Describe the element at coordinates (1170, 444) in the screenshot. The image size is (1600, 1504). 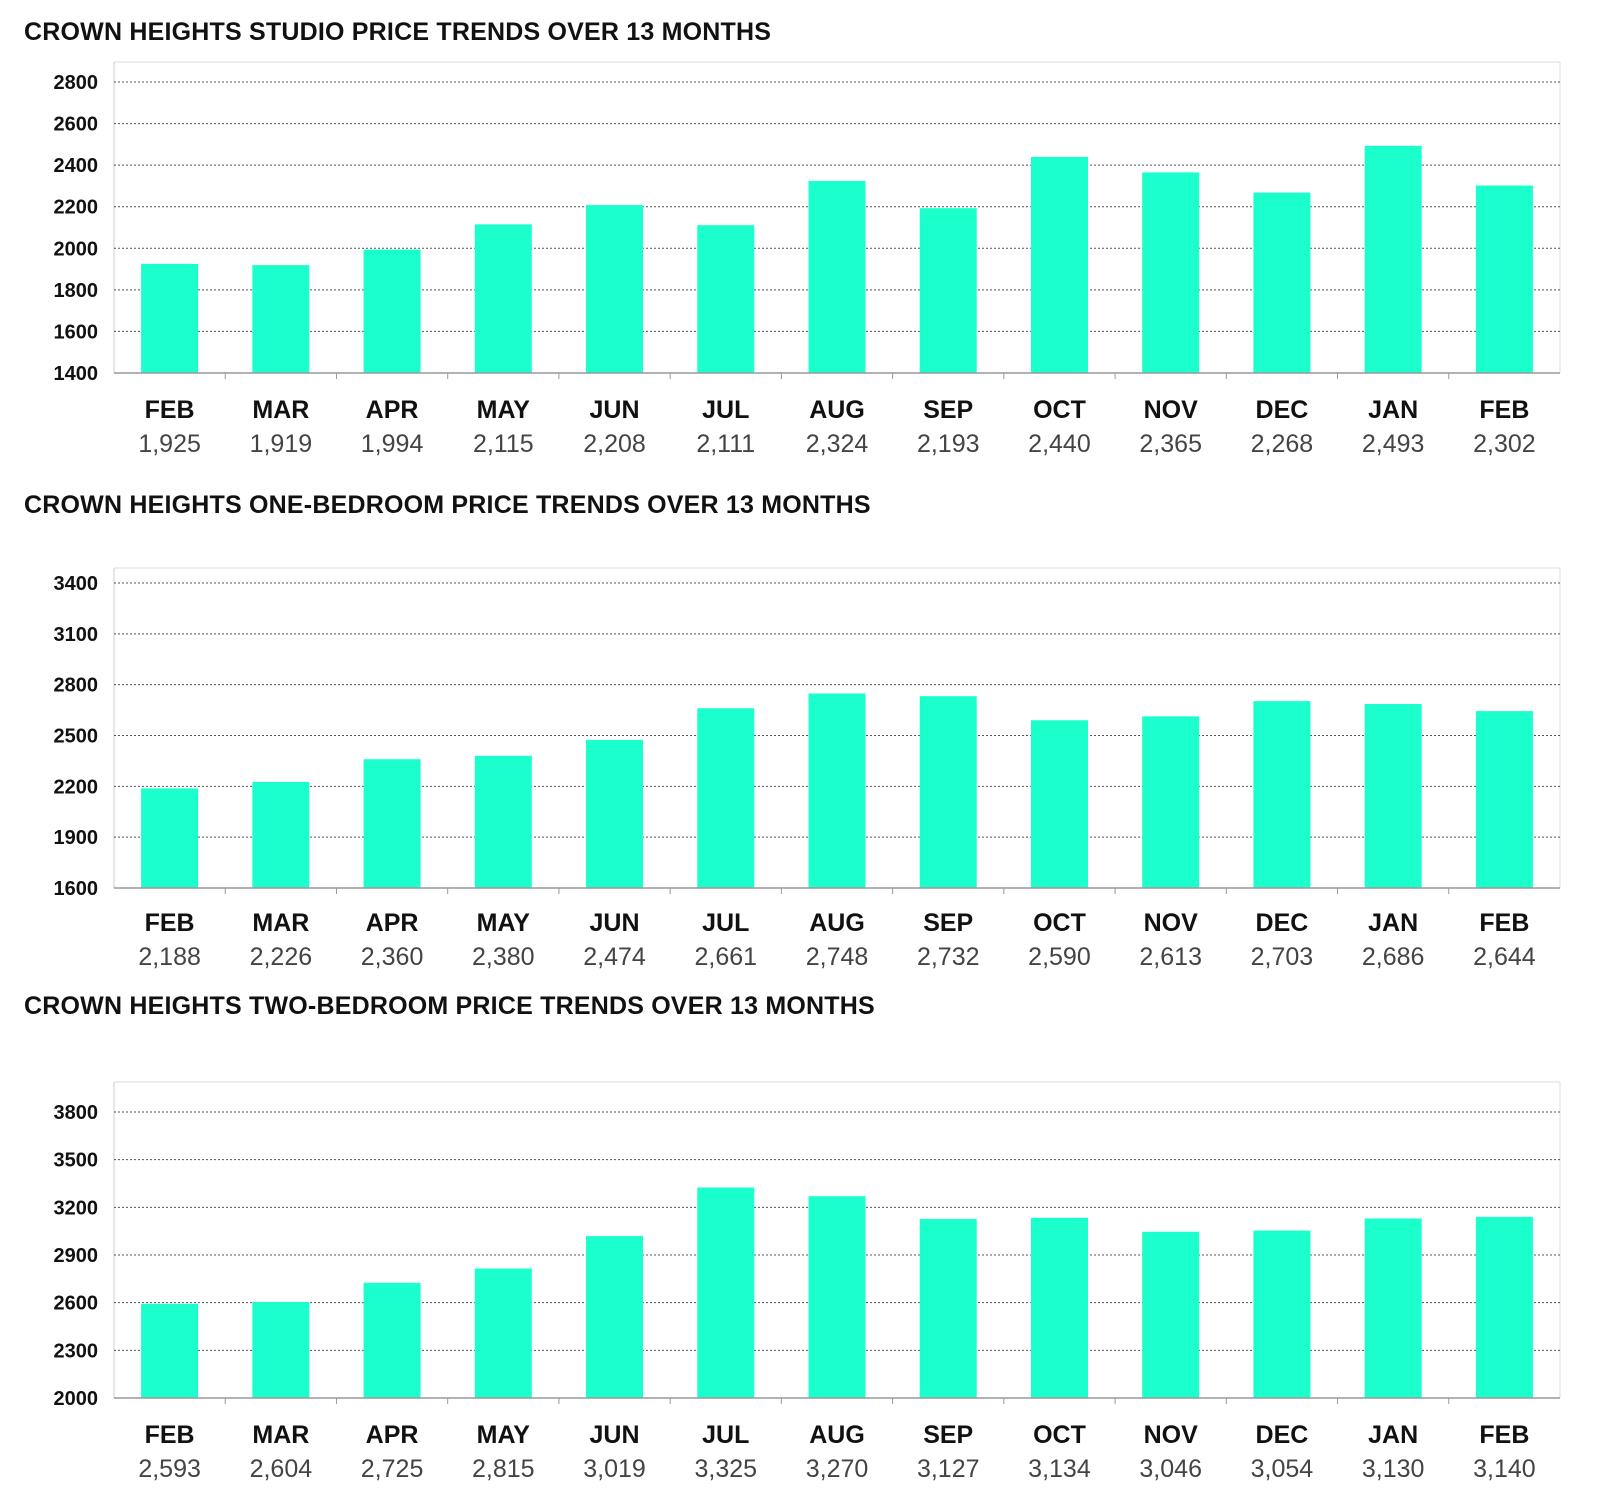
I see `bar-value-label: 2,365` at that location.